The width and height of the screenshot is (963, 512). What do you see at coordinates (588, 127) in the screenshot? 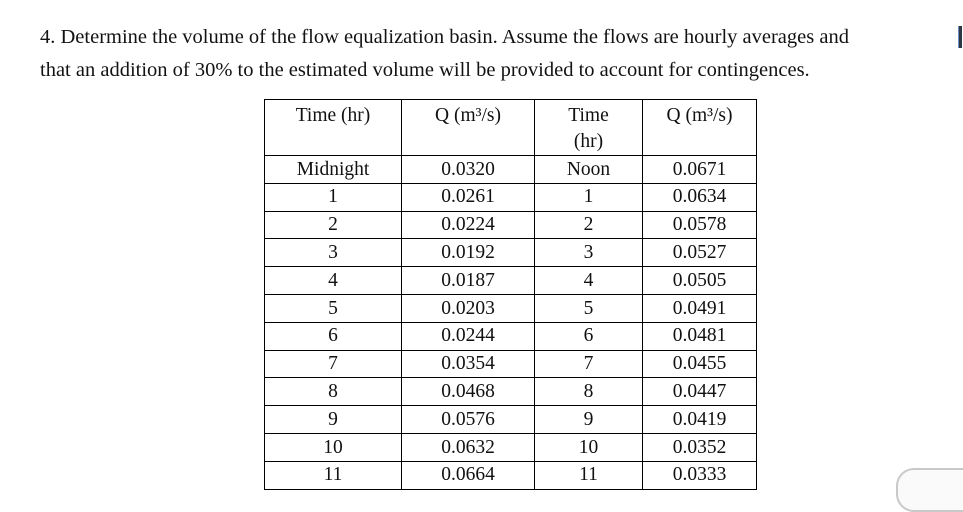
I see `header-time-right: Time (hr)` at bounding box center [588, 127].